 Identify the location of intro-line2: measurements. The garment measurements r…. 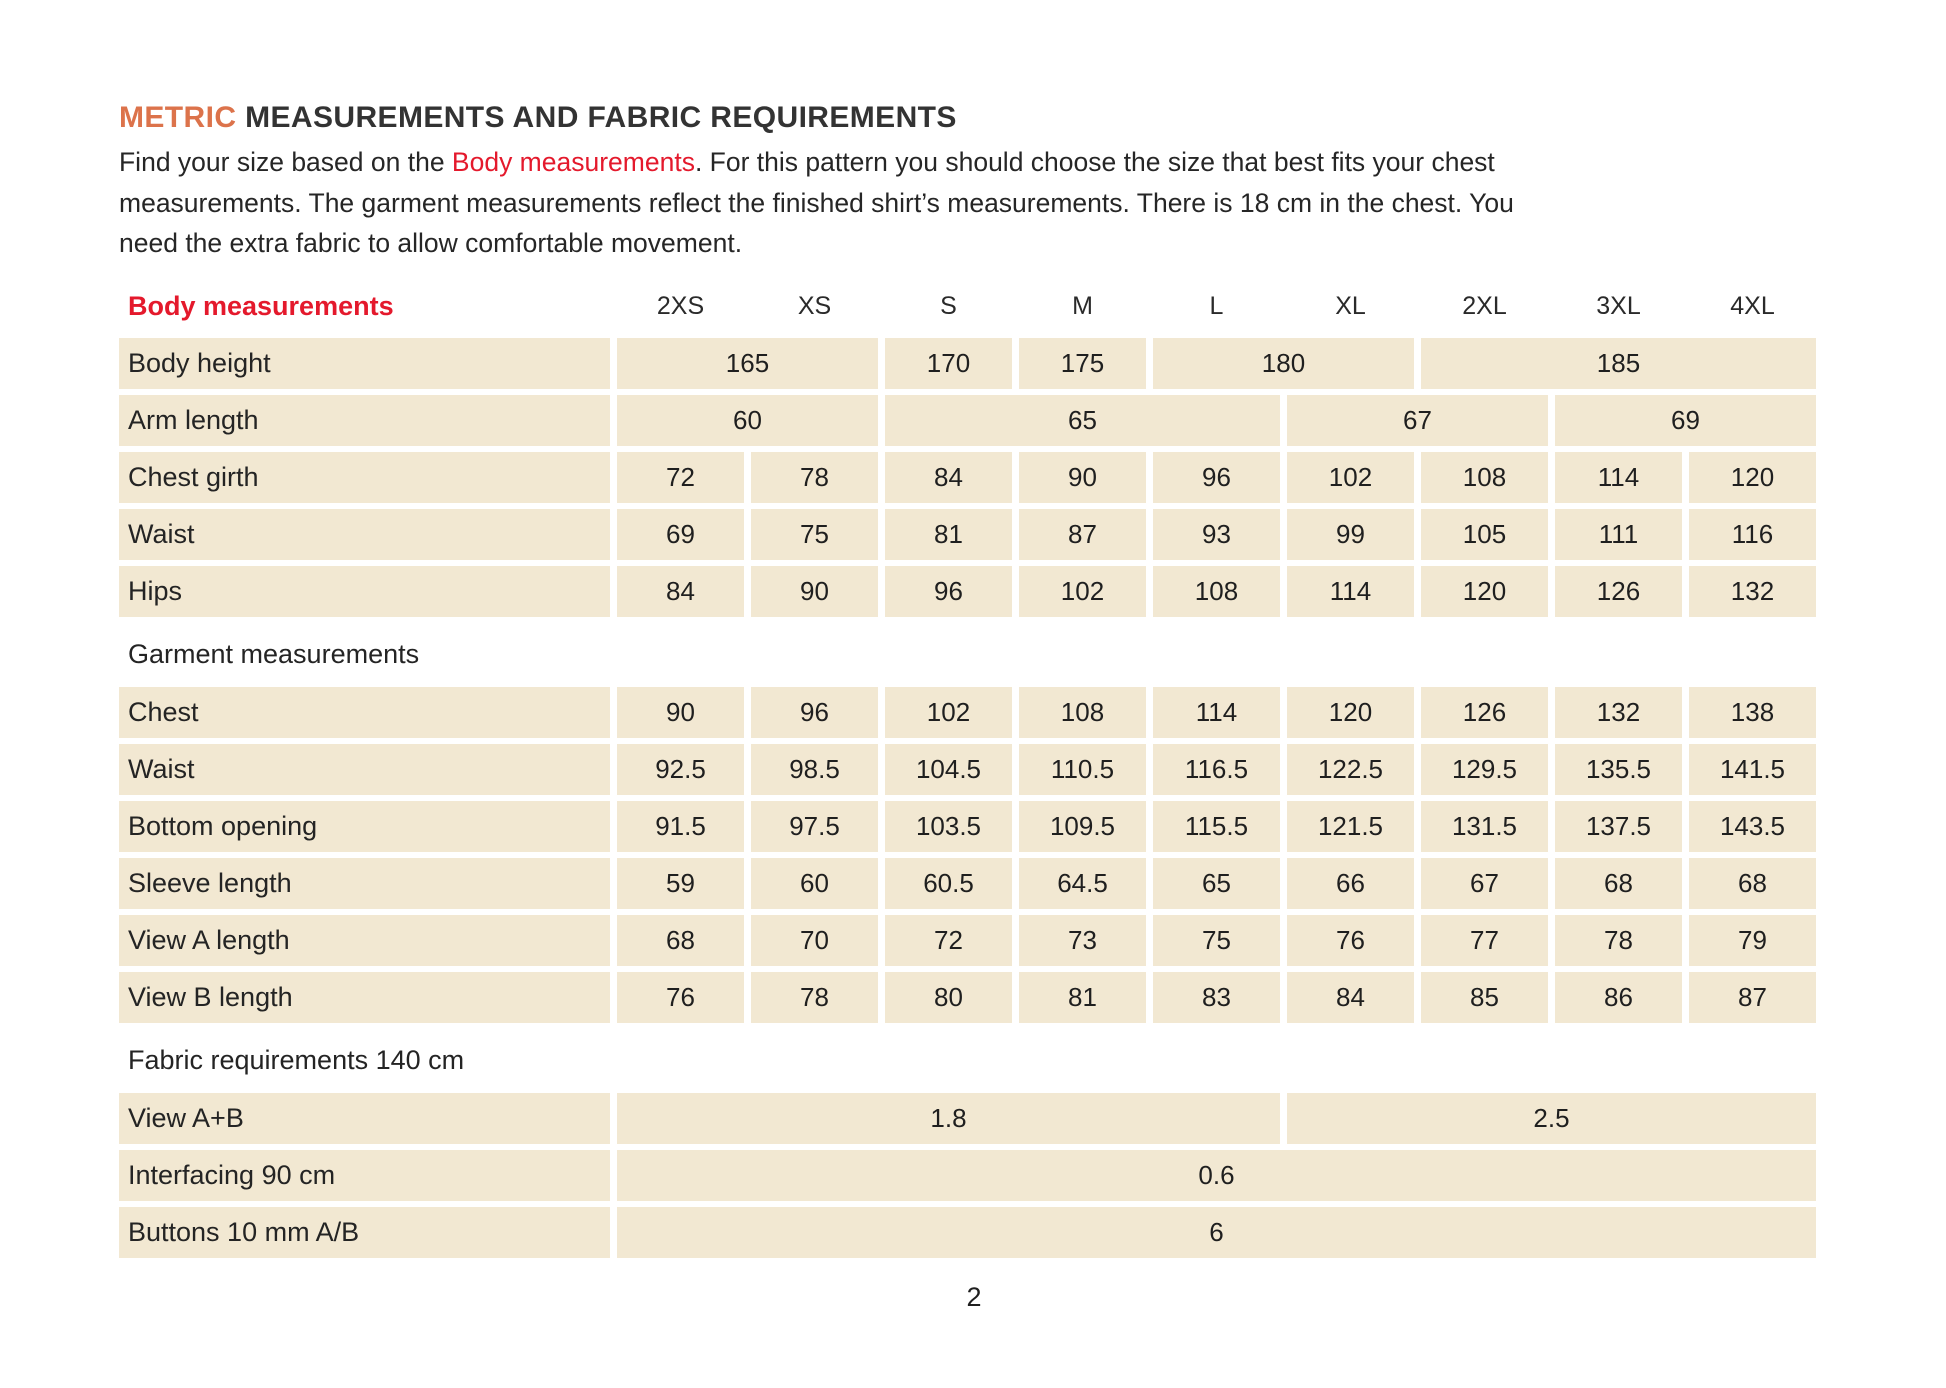
(816, 202).